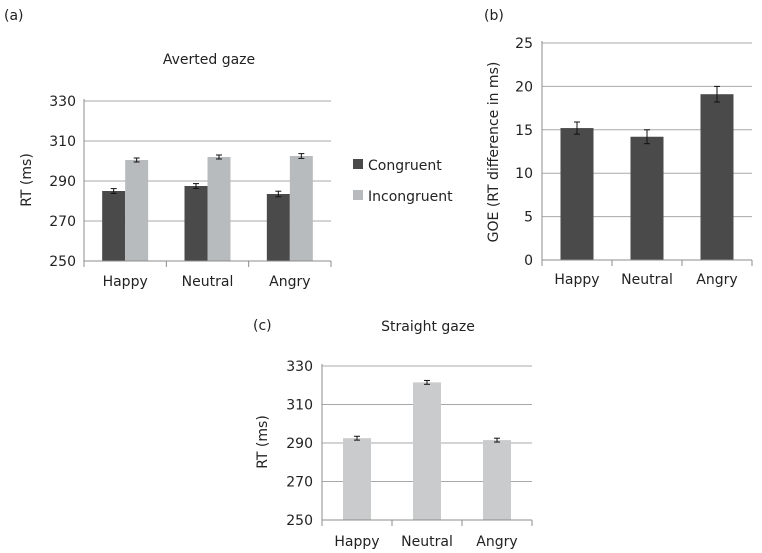 The width and height of the screenshot is (762, 553). Describe the element at coordinates (27, 180) in the screenshot. I see `panel-a-y-axis-title: RT (ms)` at that location.